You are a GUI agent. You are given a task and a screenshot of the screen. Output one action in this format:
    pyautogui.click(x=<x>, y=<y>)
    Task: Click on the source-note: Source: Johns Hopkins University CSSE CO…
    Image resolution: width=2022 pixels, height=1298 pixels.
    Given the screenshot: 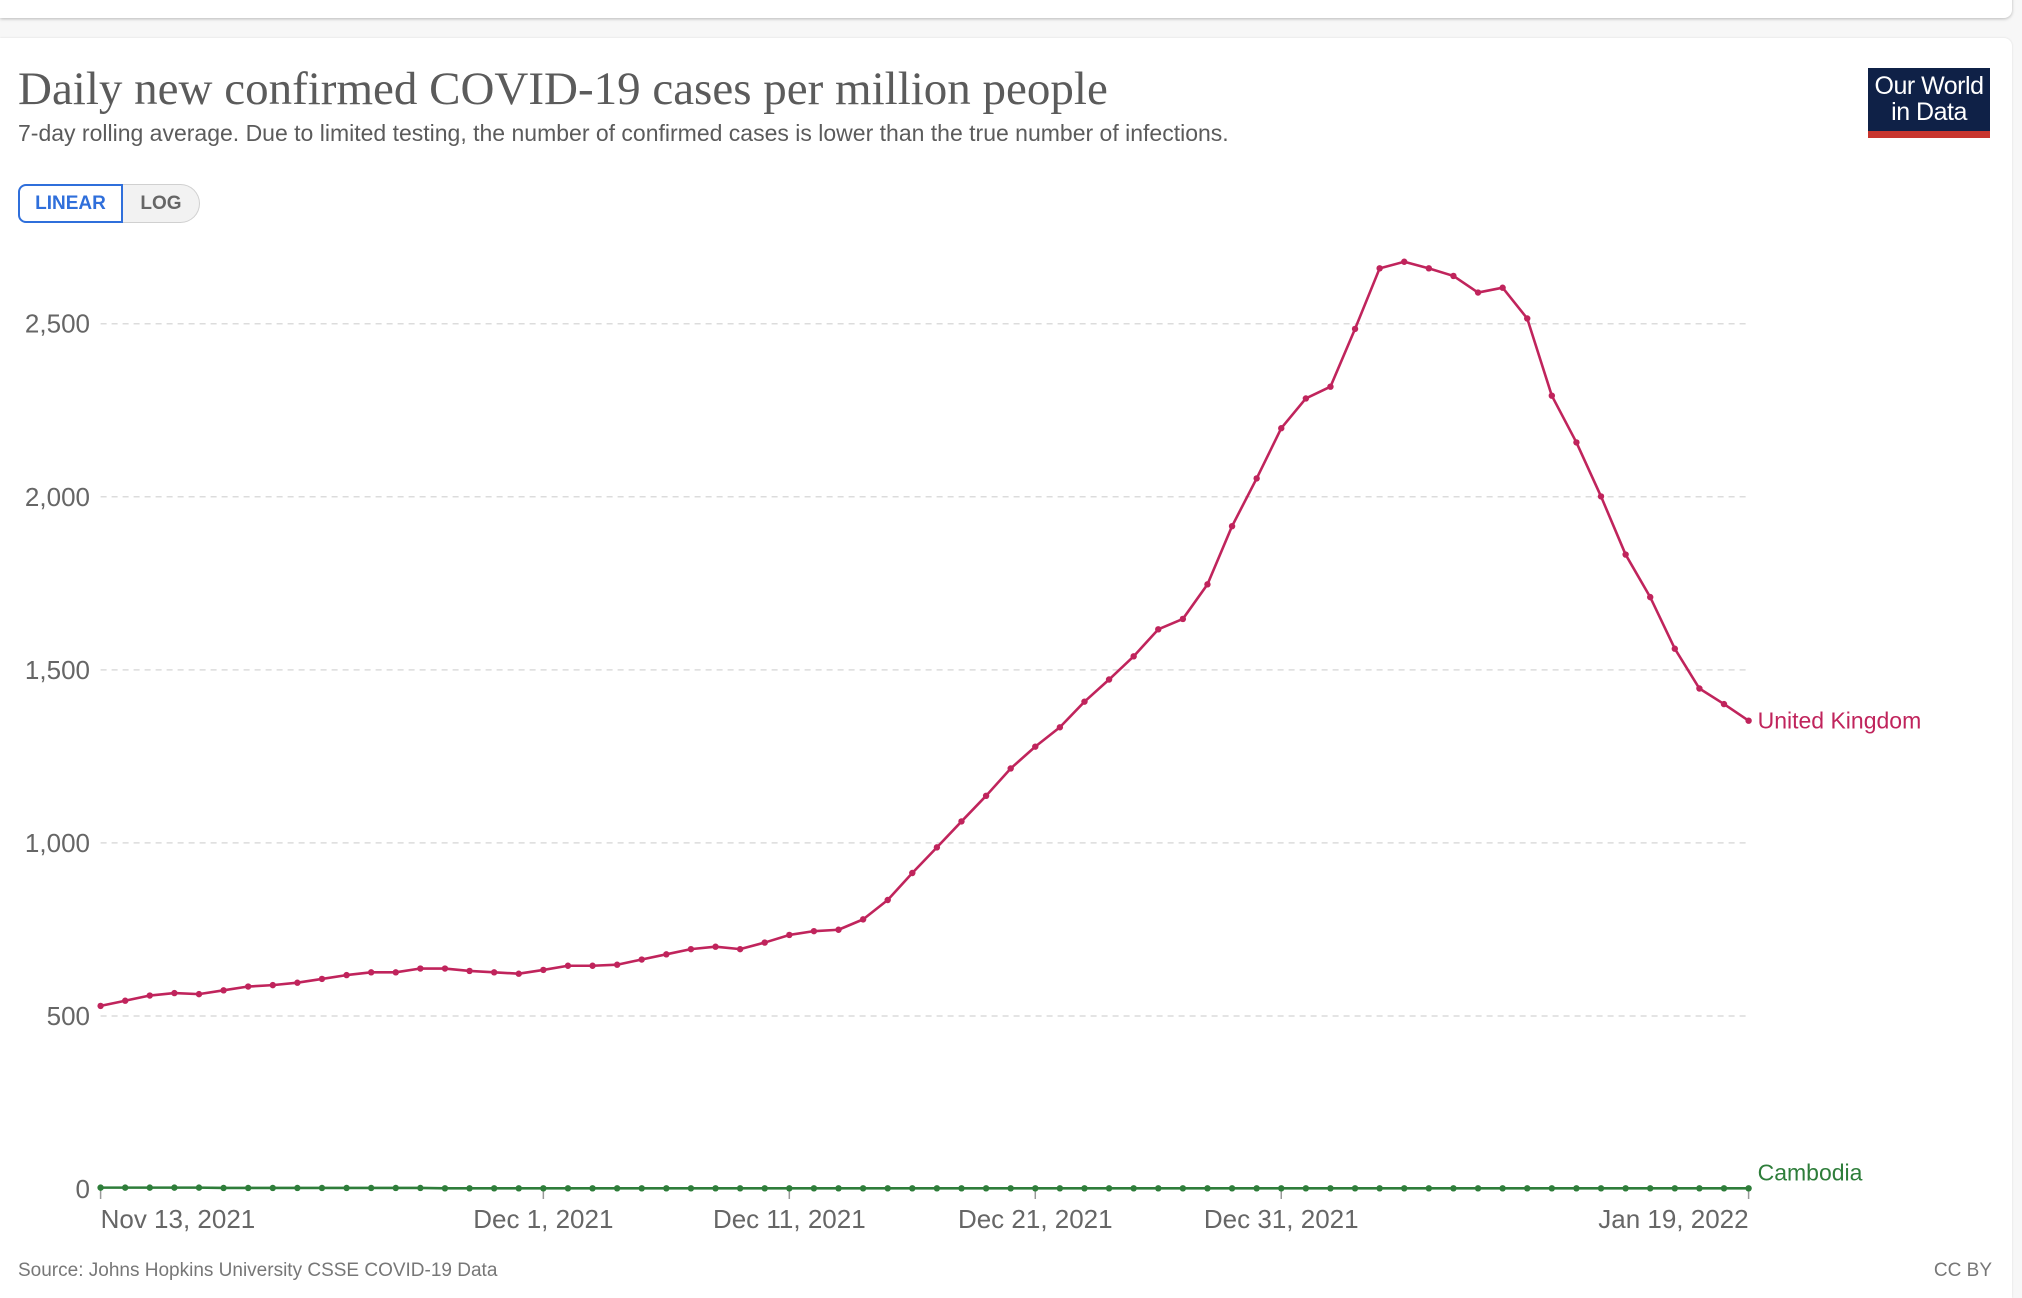 What is the action you would take?
    pyautogui.click(x=258, y=1270)
    